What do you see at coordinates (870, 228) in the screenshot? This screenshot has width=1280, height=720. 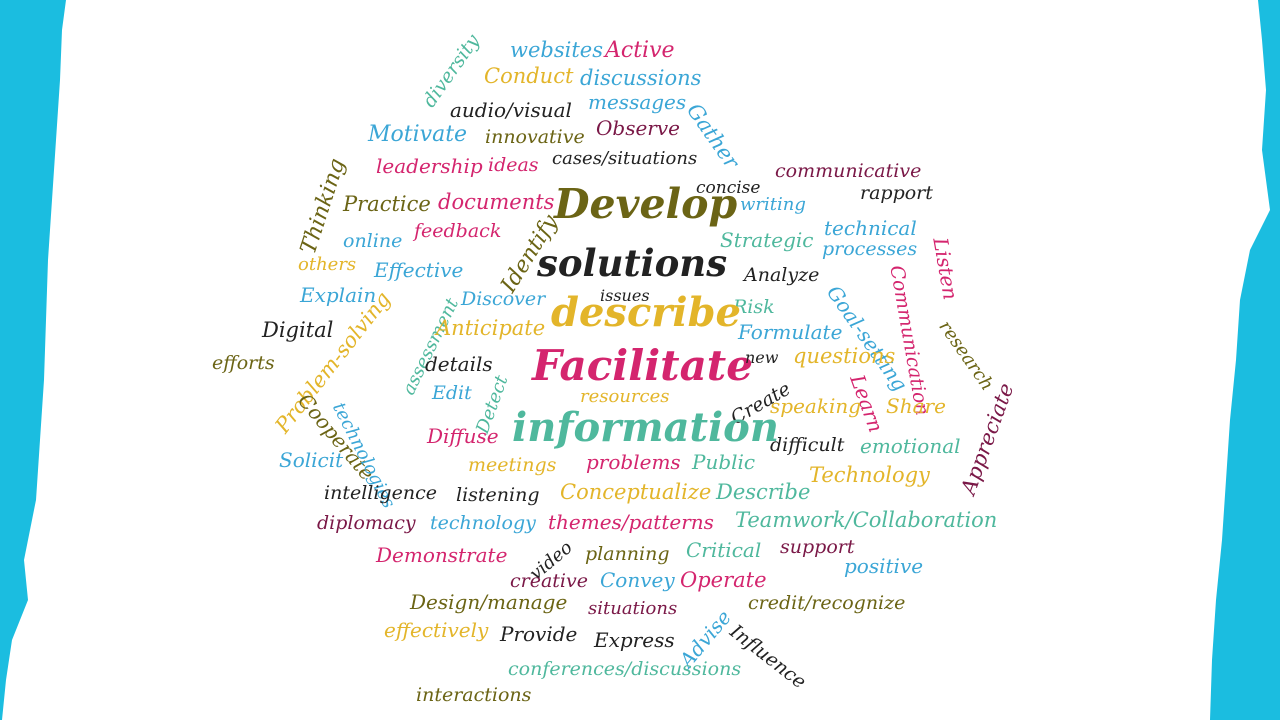 I see `word-cloud-term: technical` at bounding box center [870, 228].